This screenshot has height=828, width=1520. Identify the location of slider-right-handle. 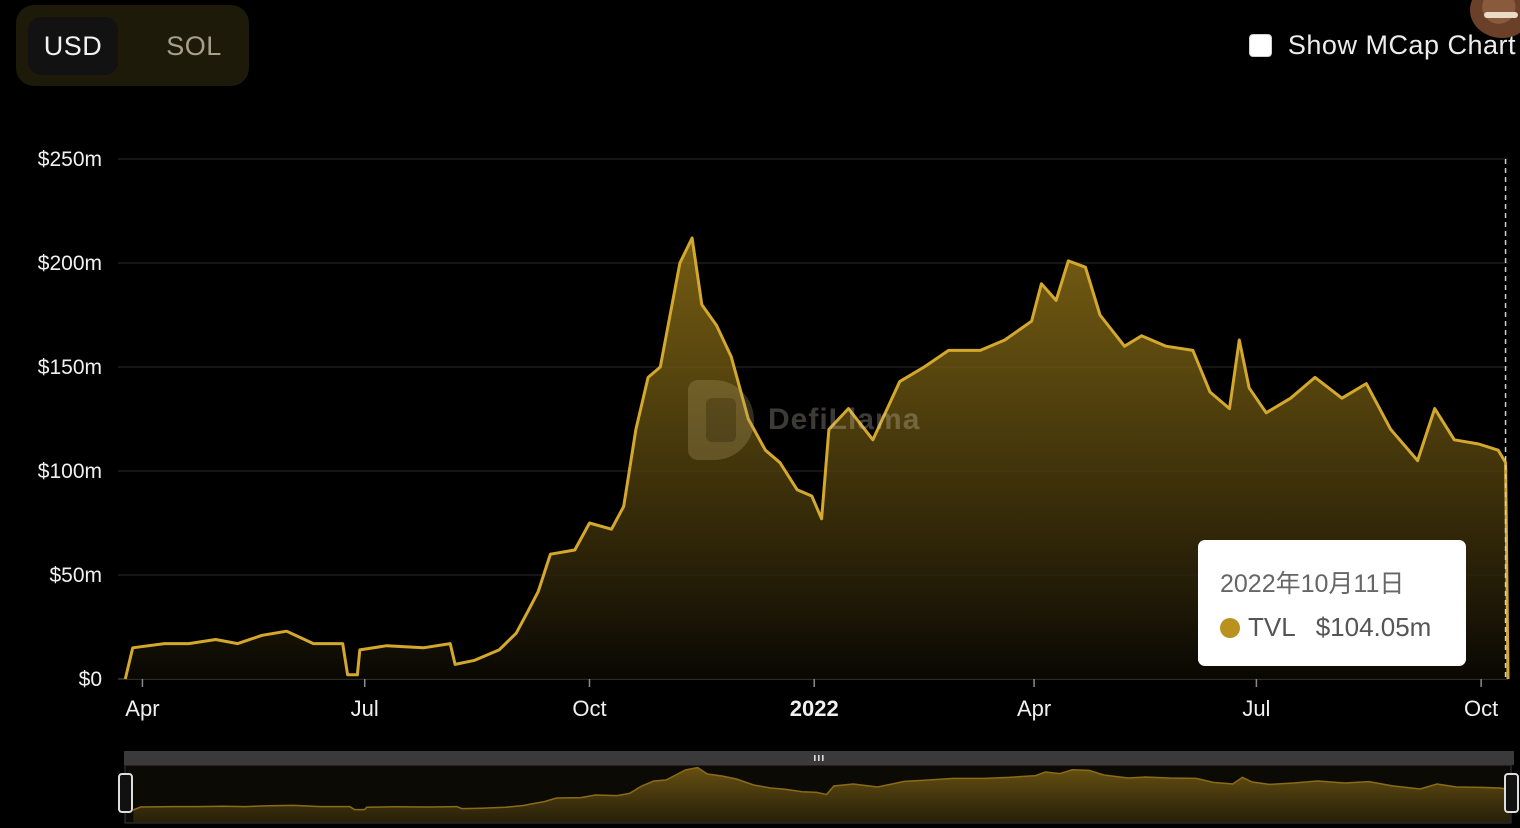
(1511, 793).